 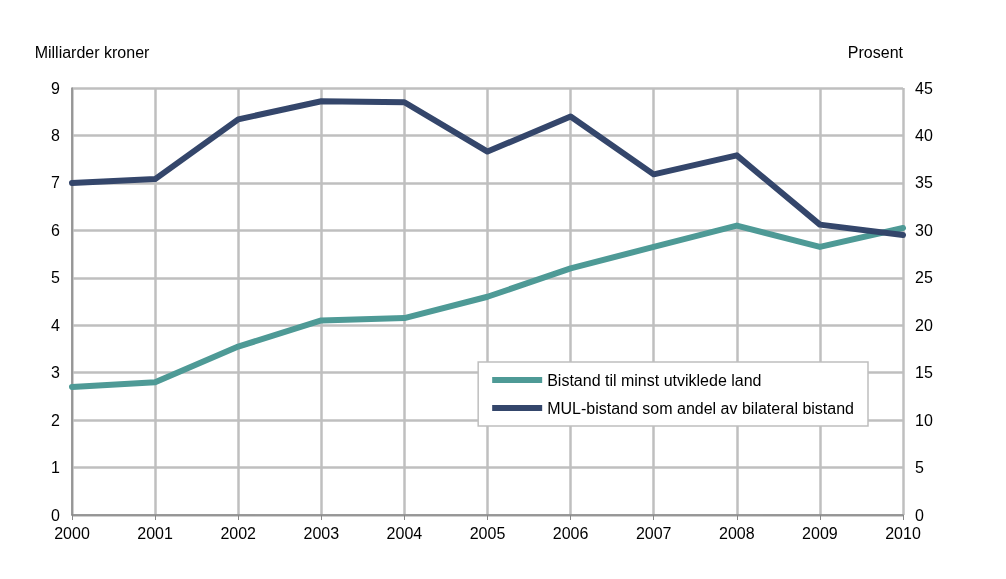 I want to click on x-tick-label: 2000, so click(x=72, y=533).